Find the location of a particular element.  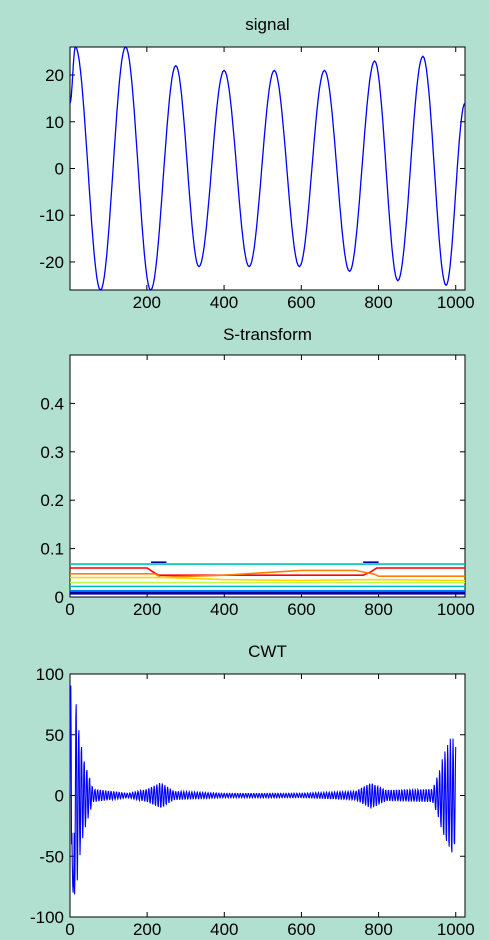

y-tick-label: -50 is located at coordinates (51, 856).